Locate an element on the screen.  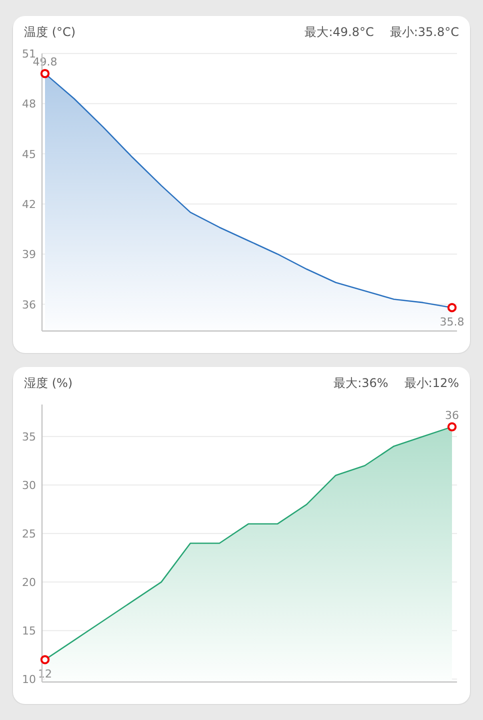
data-label: 35.8 is located at coordinates (452, 322).